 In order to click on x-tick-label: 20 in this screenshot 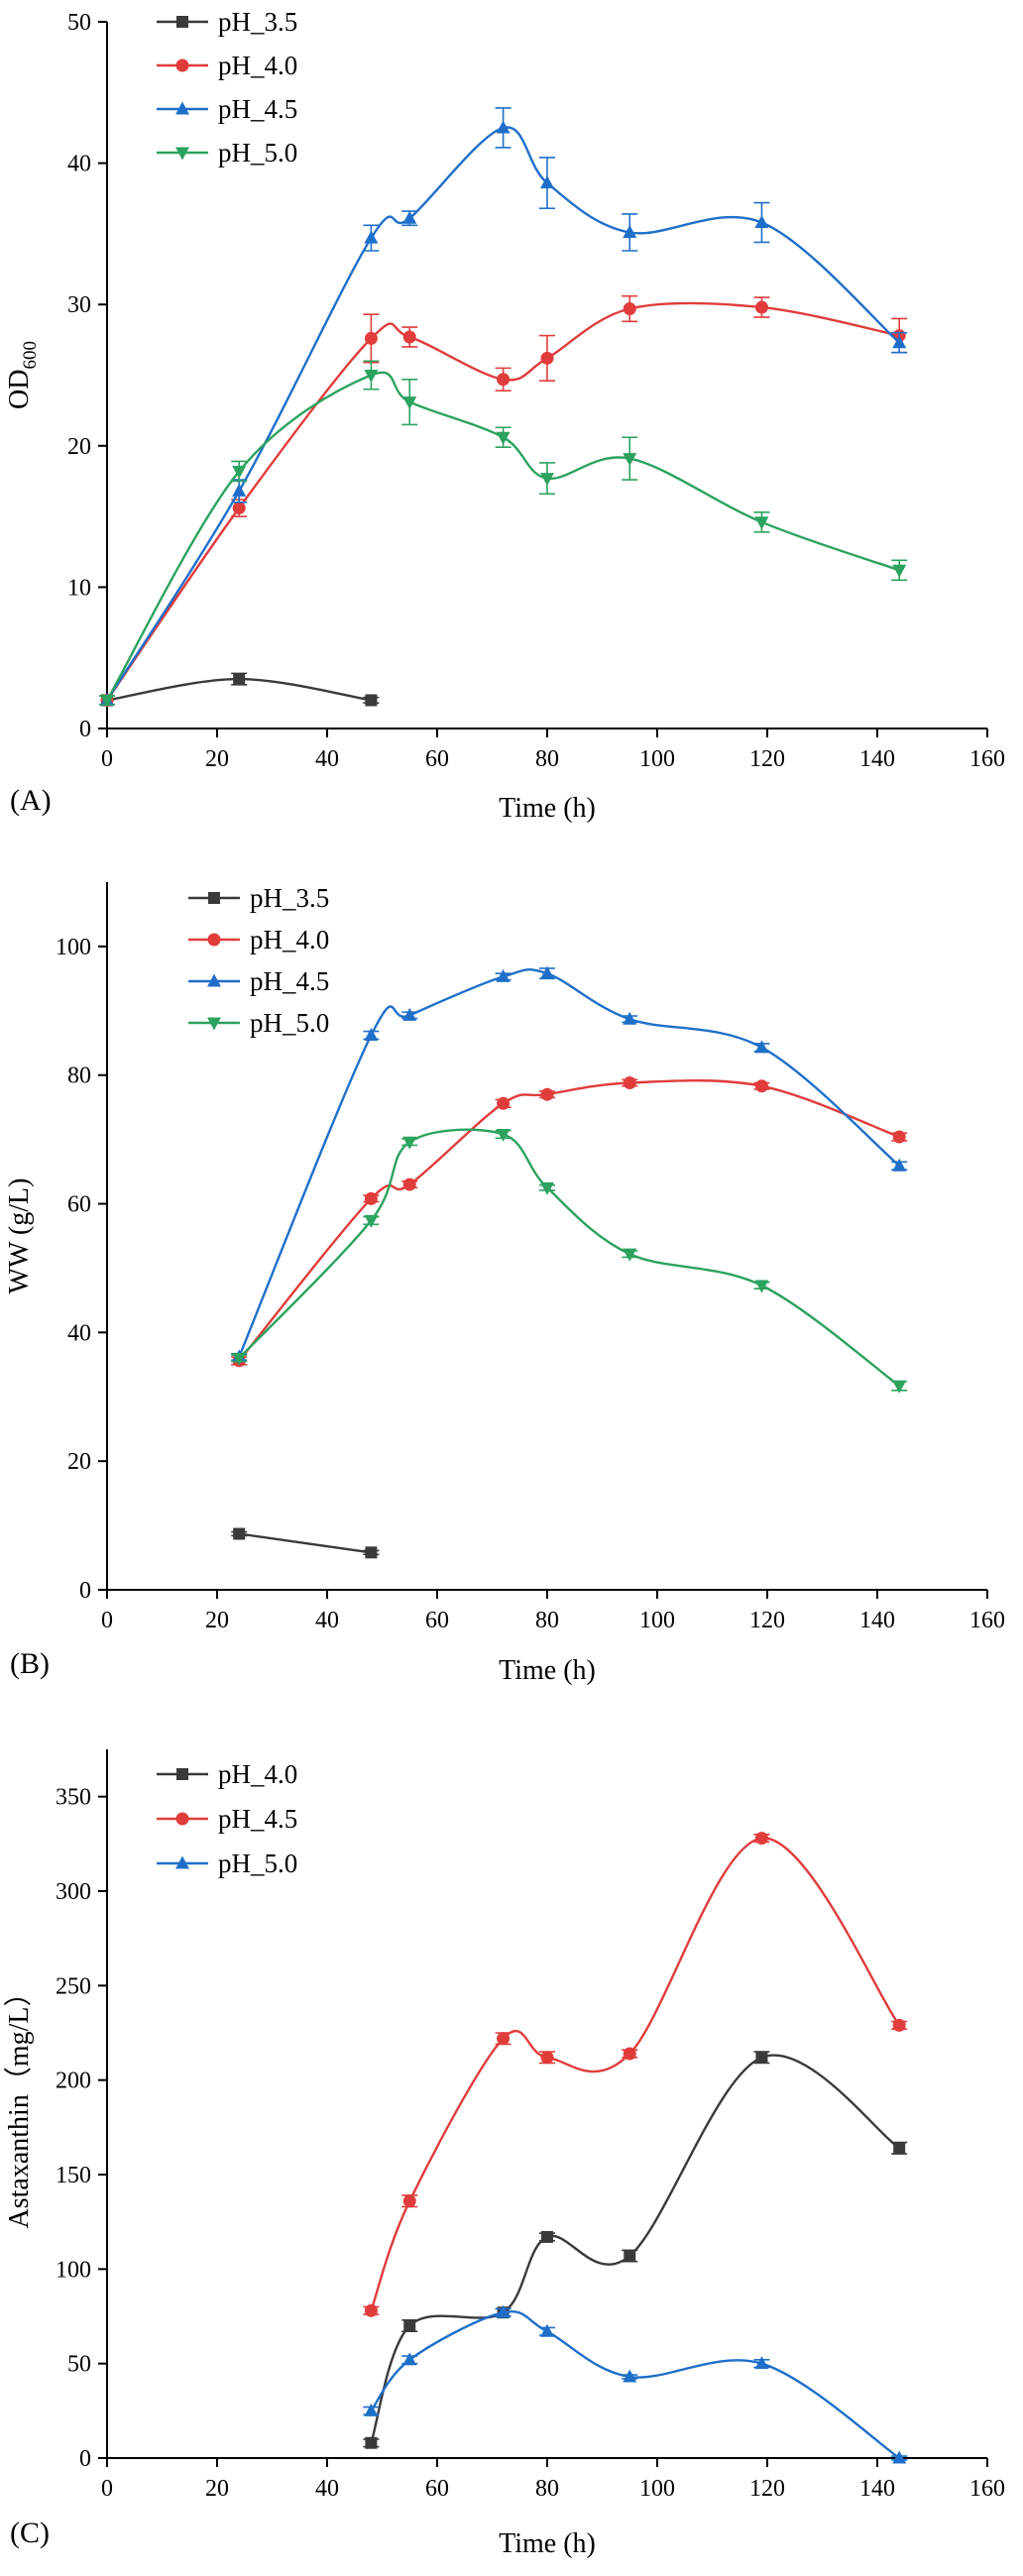, I will do `click(217, 2489)`.